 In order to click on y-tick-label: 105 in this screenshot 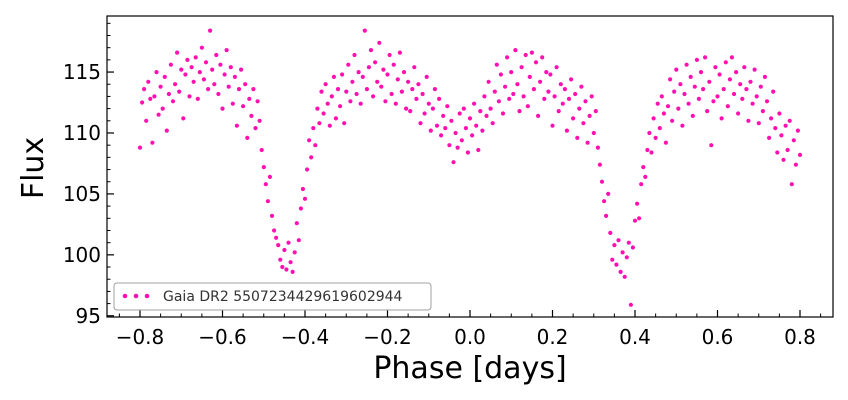, I will do `click(82, 194)`.